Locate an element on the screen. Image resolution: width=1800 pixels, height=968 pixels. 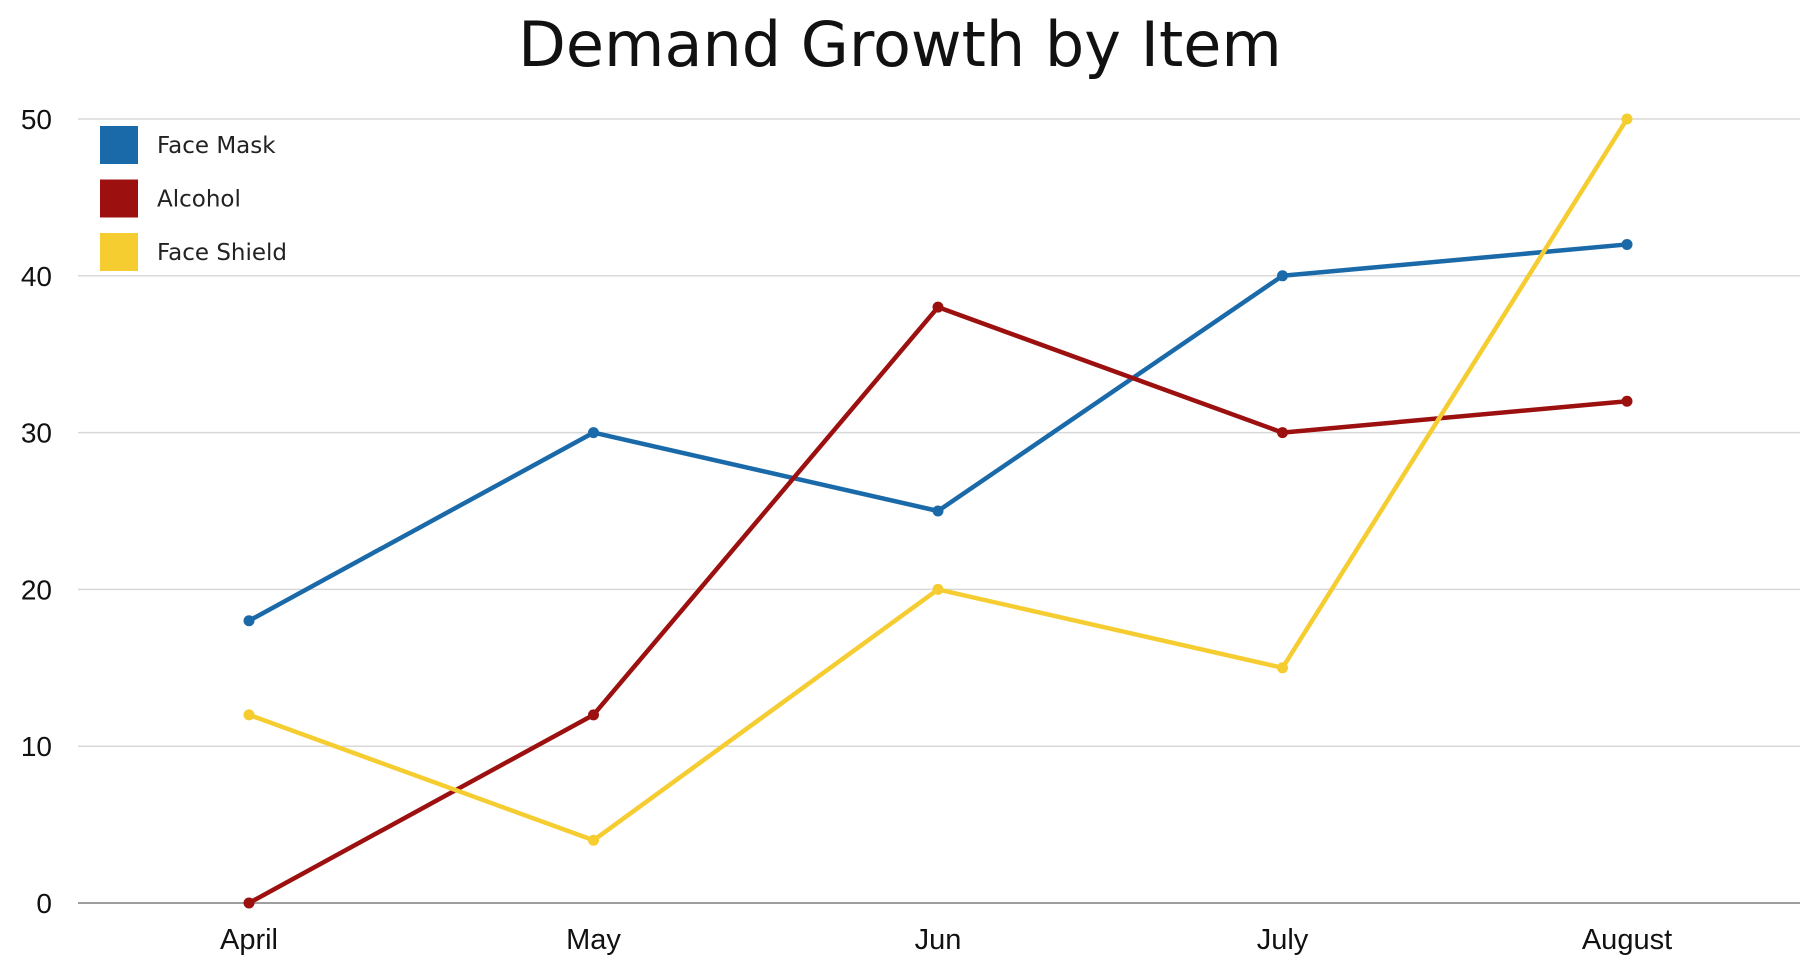
x-tick-label: July is located at coordinates (1283, 940).